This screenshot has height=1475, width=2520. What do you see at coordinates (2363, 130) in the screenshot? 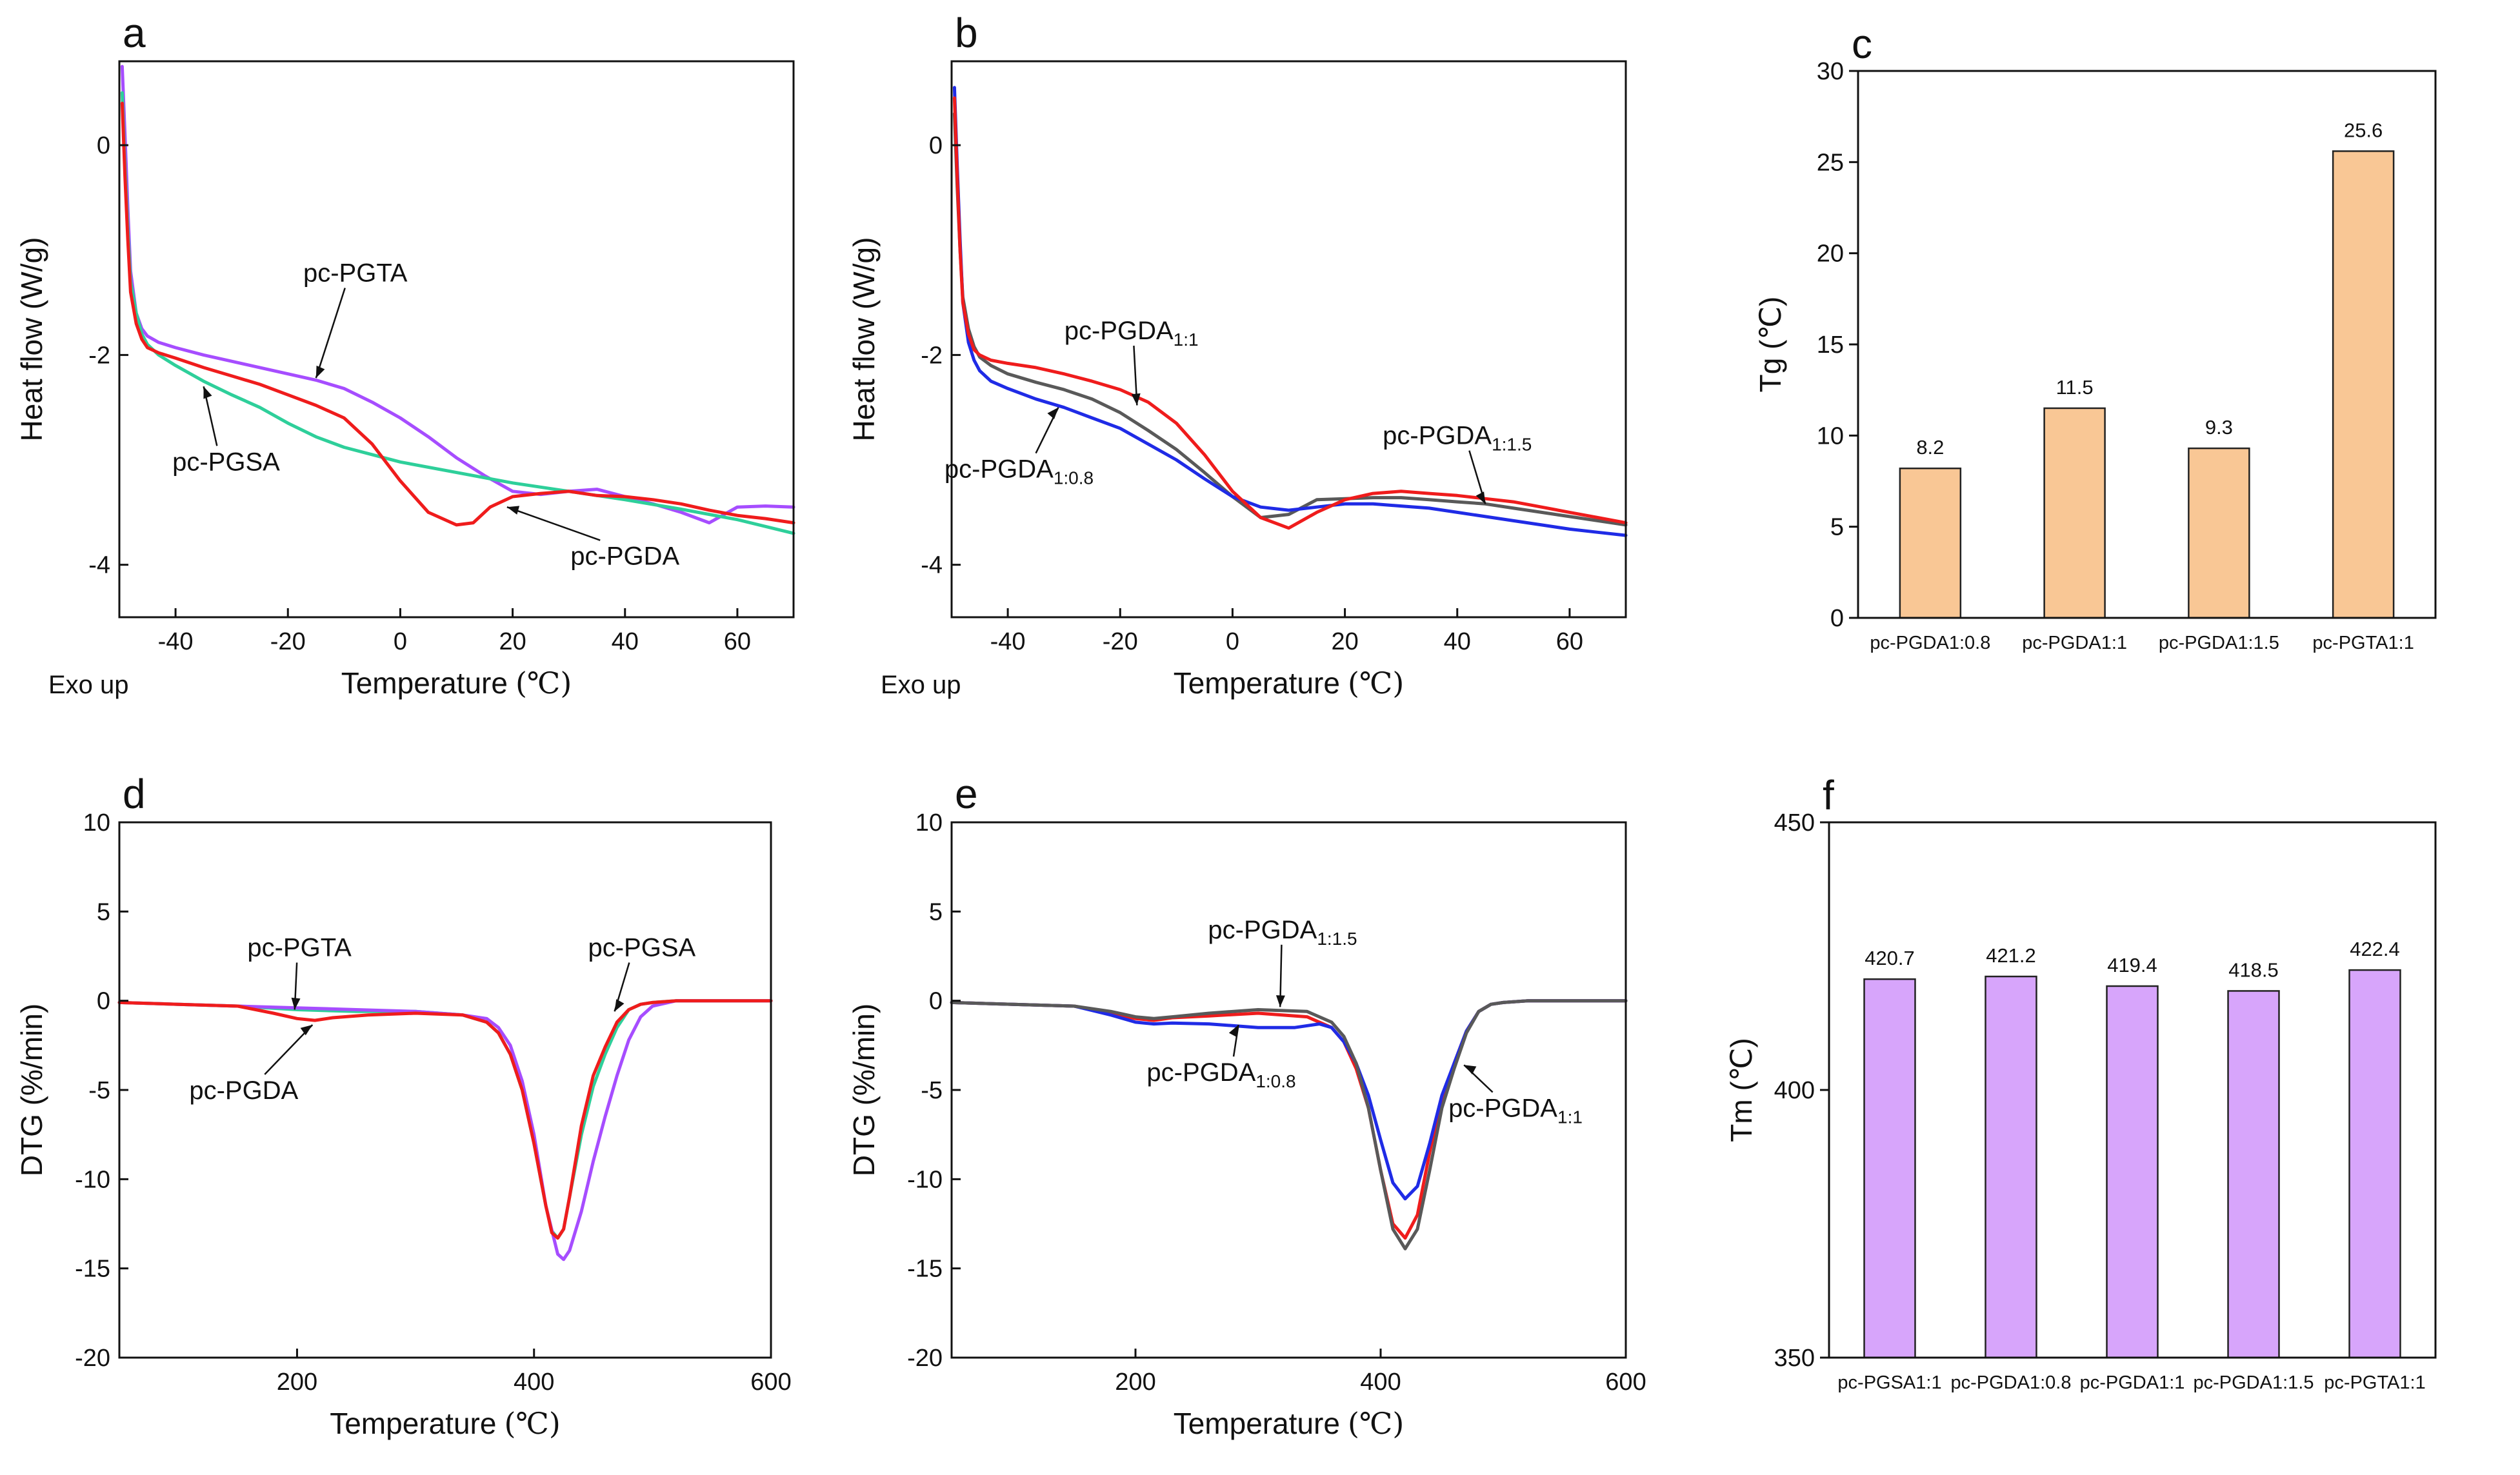
I see `bar-value-label: 25.6` at bounding box center [2363, 130].